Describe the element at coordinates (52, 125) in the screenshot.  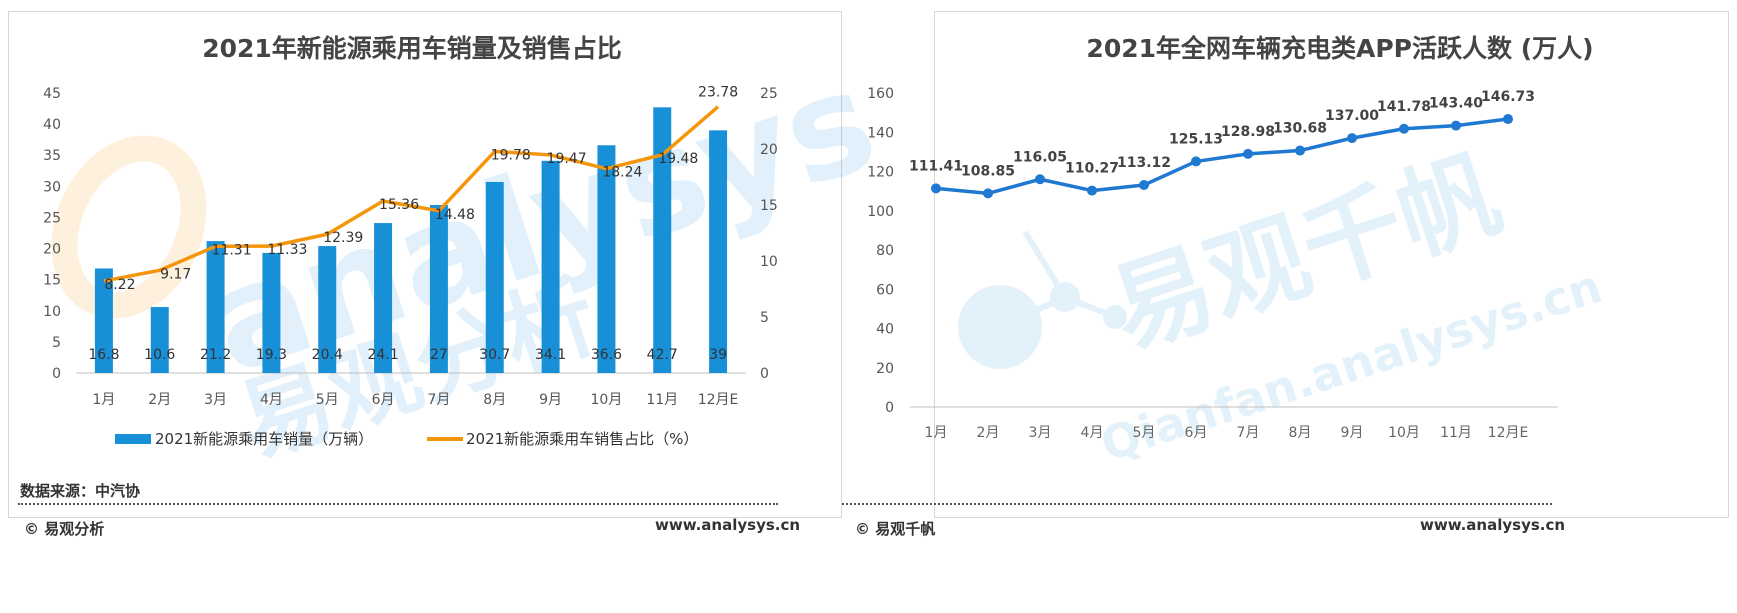
I see `left-y-tick-label: 40` at that location.